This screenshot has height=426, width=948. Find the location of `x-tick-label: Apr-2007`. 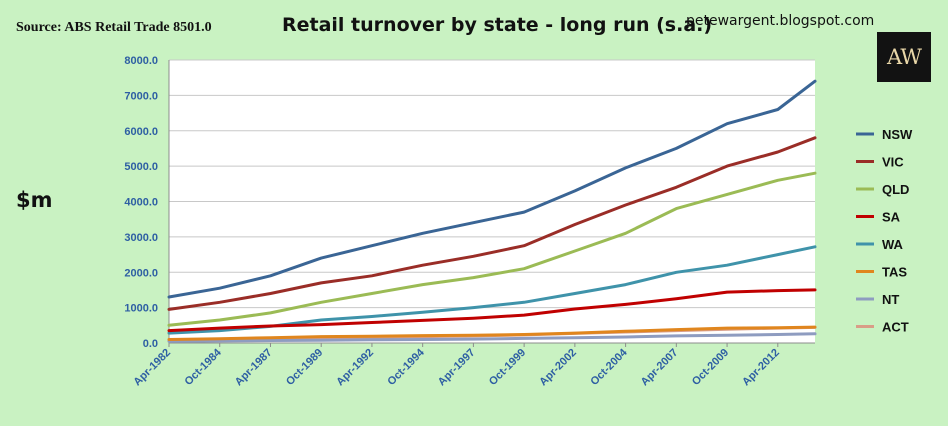

x-tick-label: Apr-2007 is located at coordinates (660, 368).